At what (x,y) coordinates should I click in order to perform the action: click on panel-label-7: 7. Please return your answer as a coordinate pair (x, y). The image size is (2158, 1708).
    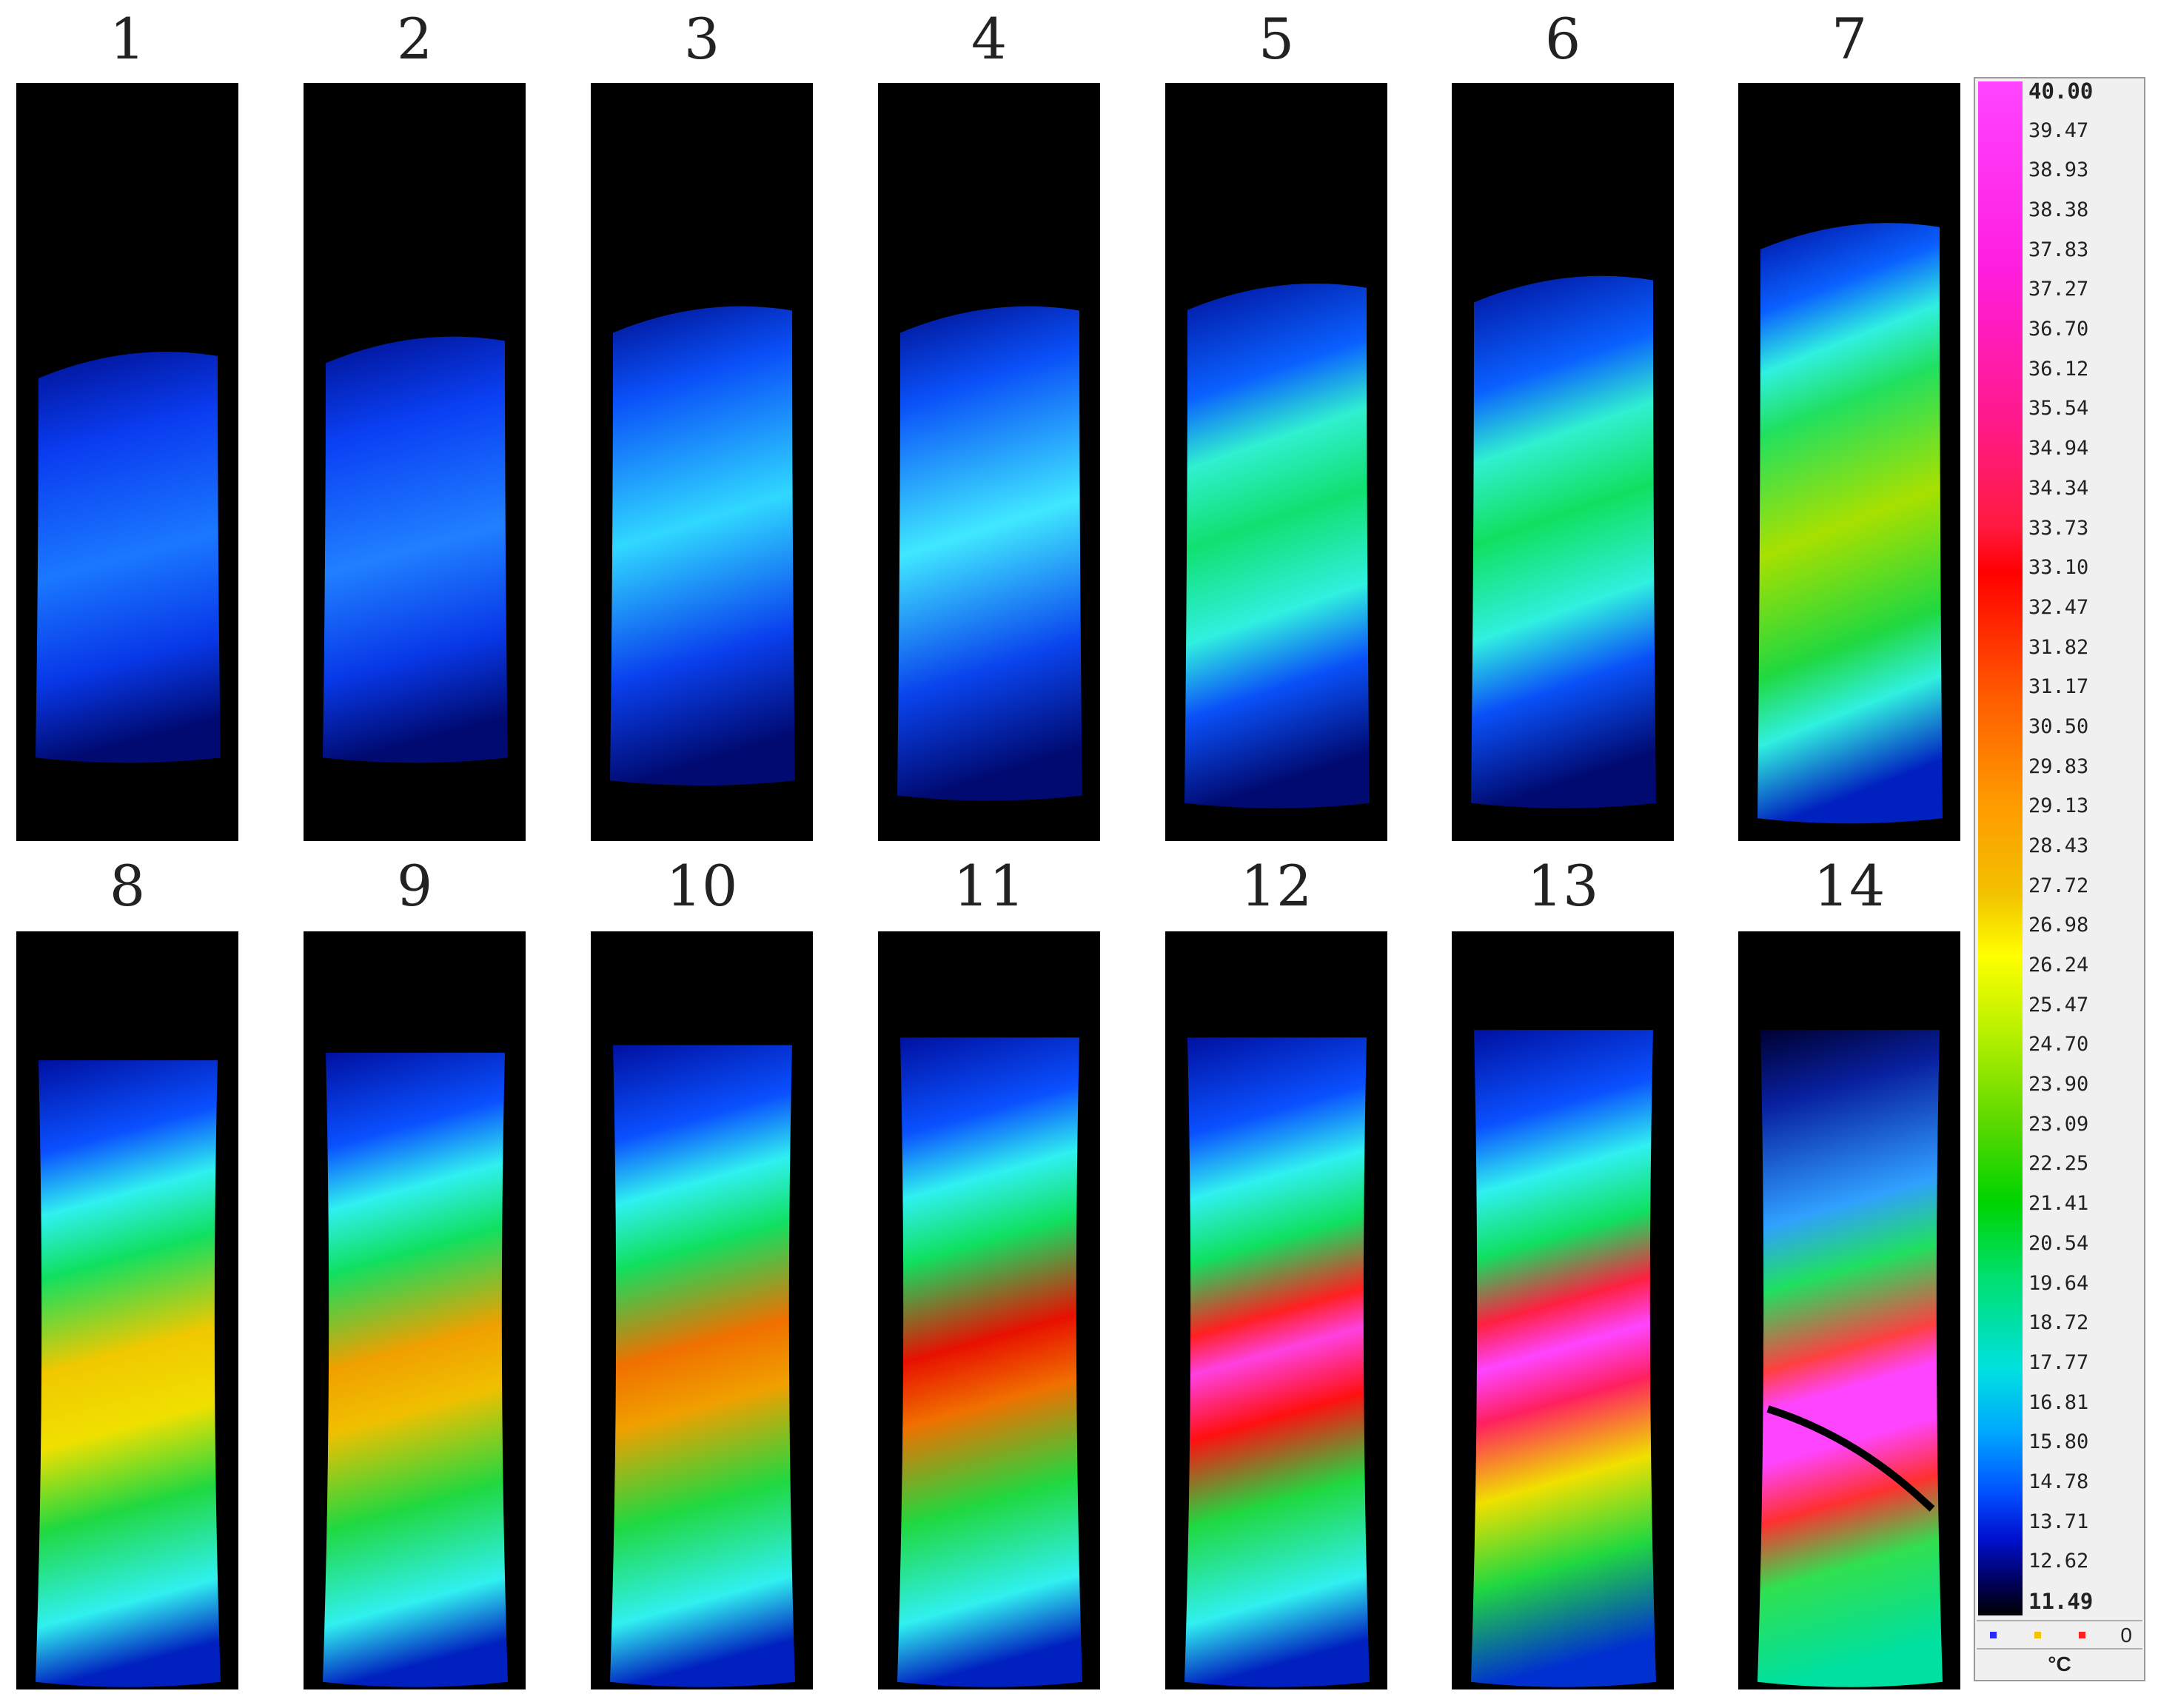
    Looking at the image, I should click on (1849, 39).